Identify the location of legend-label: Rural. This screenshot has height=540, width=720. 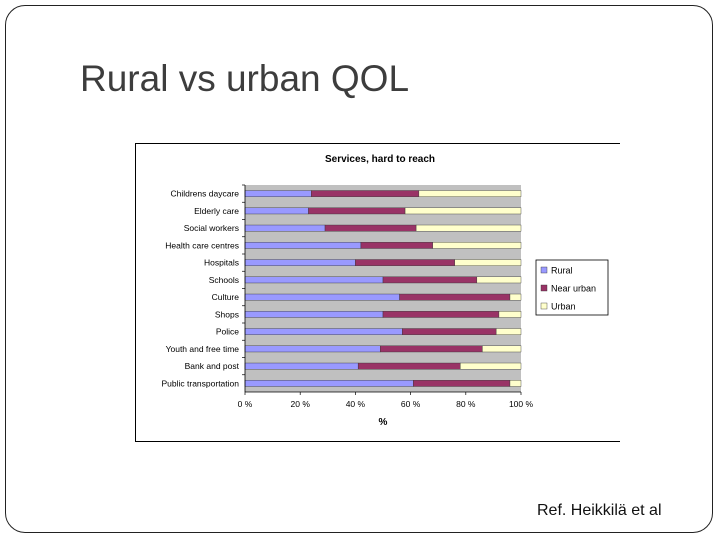
(562, 271).